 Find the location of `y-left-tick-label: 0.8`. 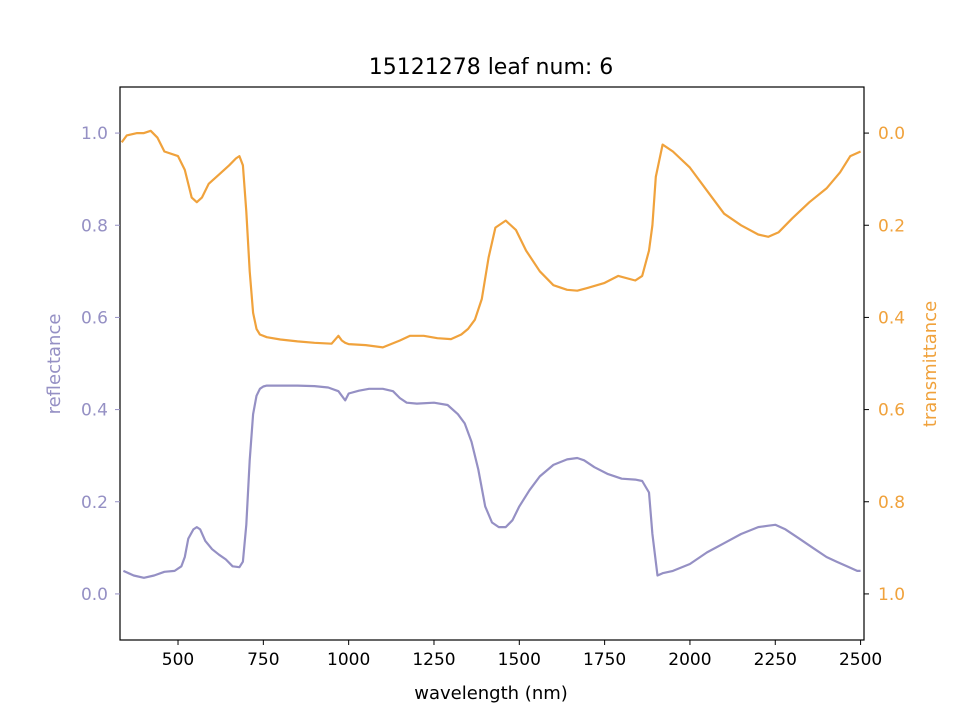

y-left-tick-label: 0.8 is located at coordinates (94, 226).